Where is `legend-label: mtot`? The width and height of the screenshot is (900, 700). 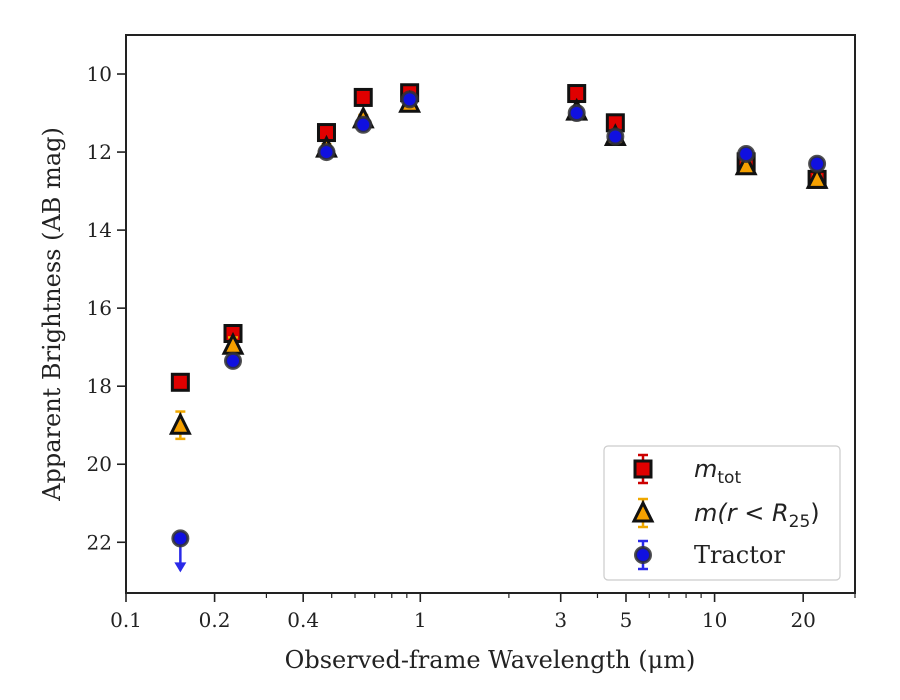
legend-label: mtot is located at coordinates (717, 471).